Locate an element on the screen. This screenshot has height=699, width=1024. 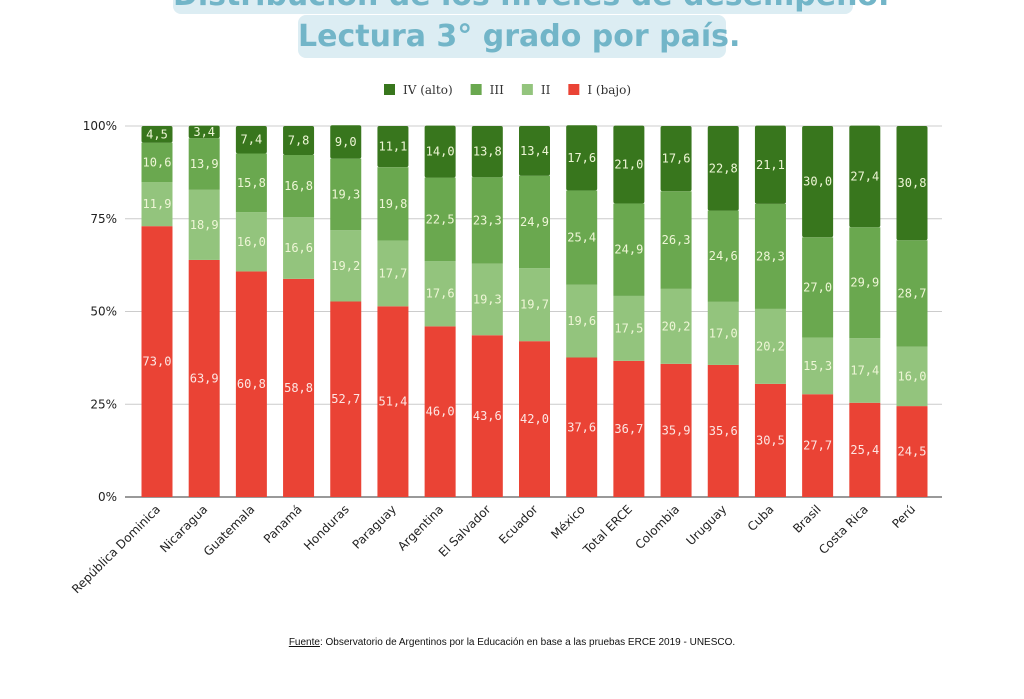
data-label: 51,4 is located at coordinates (392, 402).